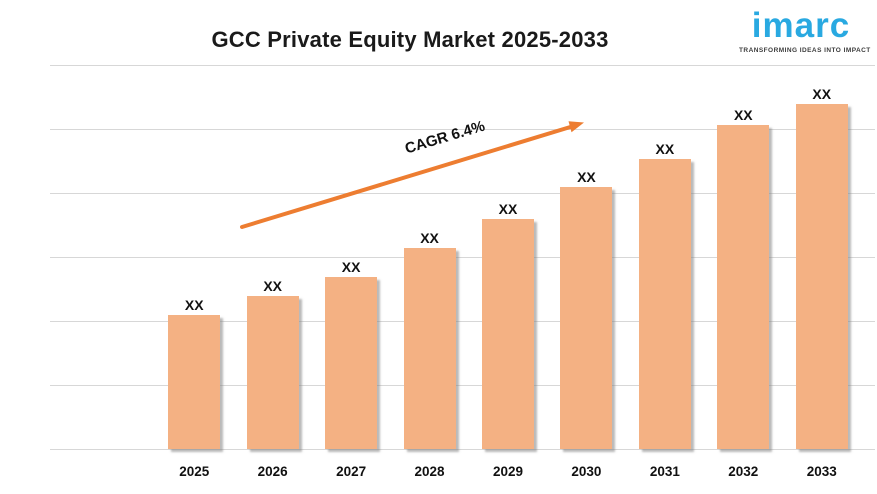 This screenshot has height=494, width=877. I want to click on x-axis-label-2027: 2027, so click(351, 471).